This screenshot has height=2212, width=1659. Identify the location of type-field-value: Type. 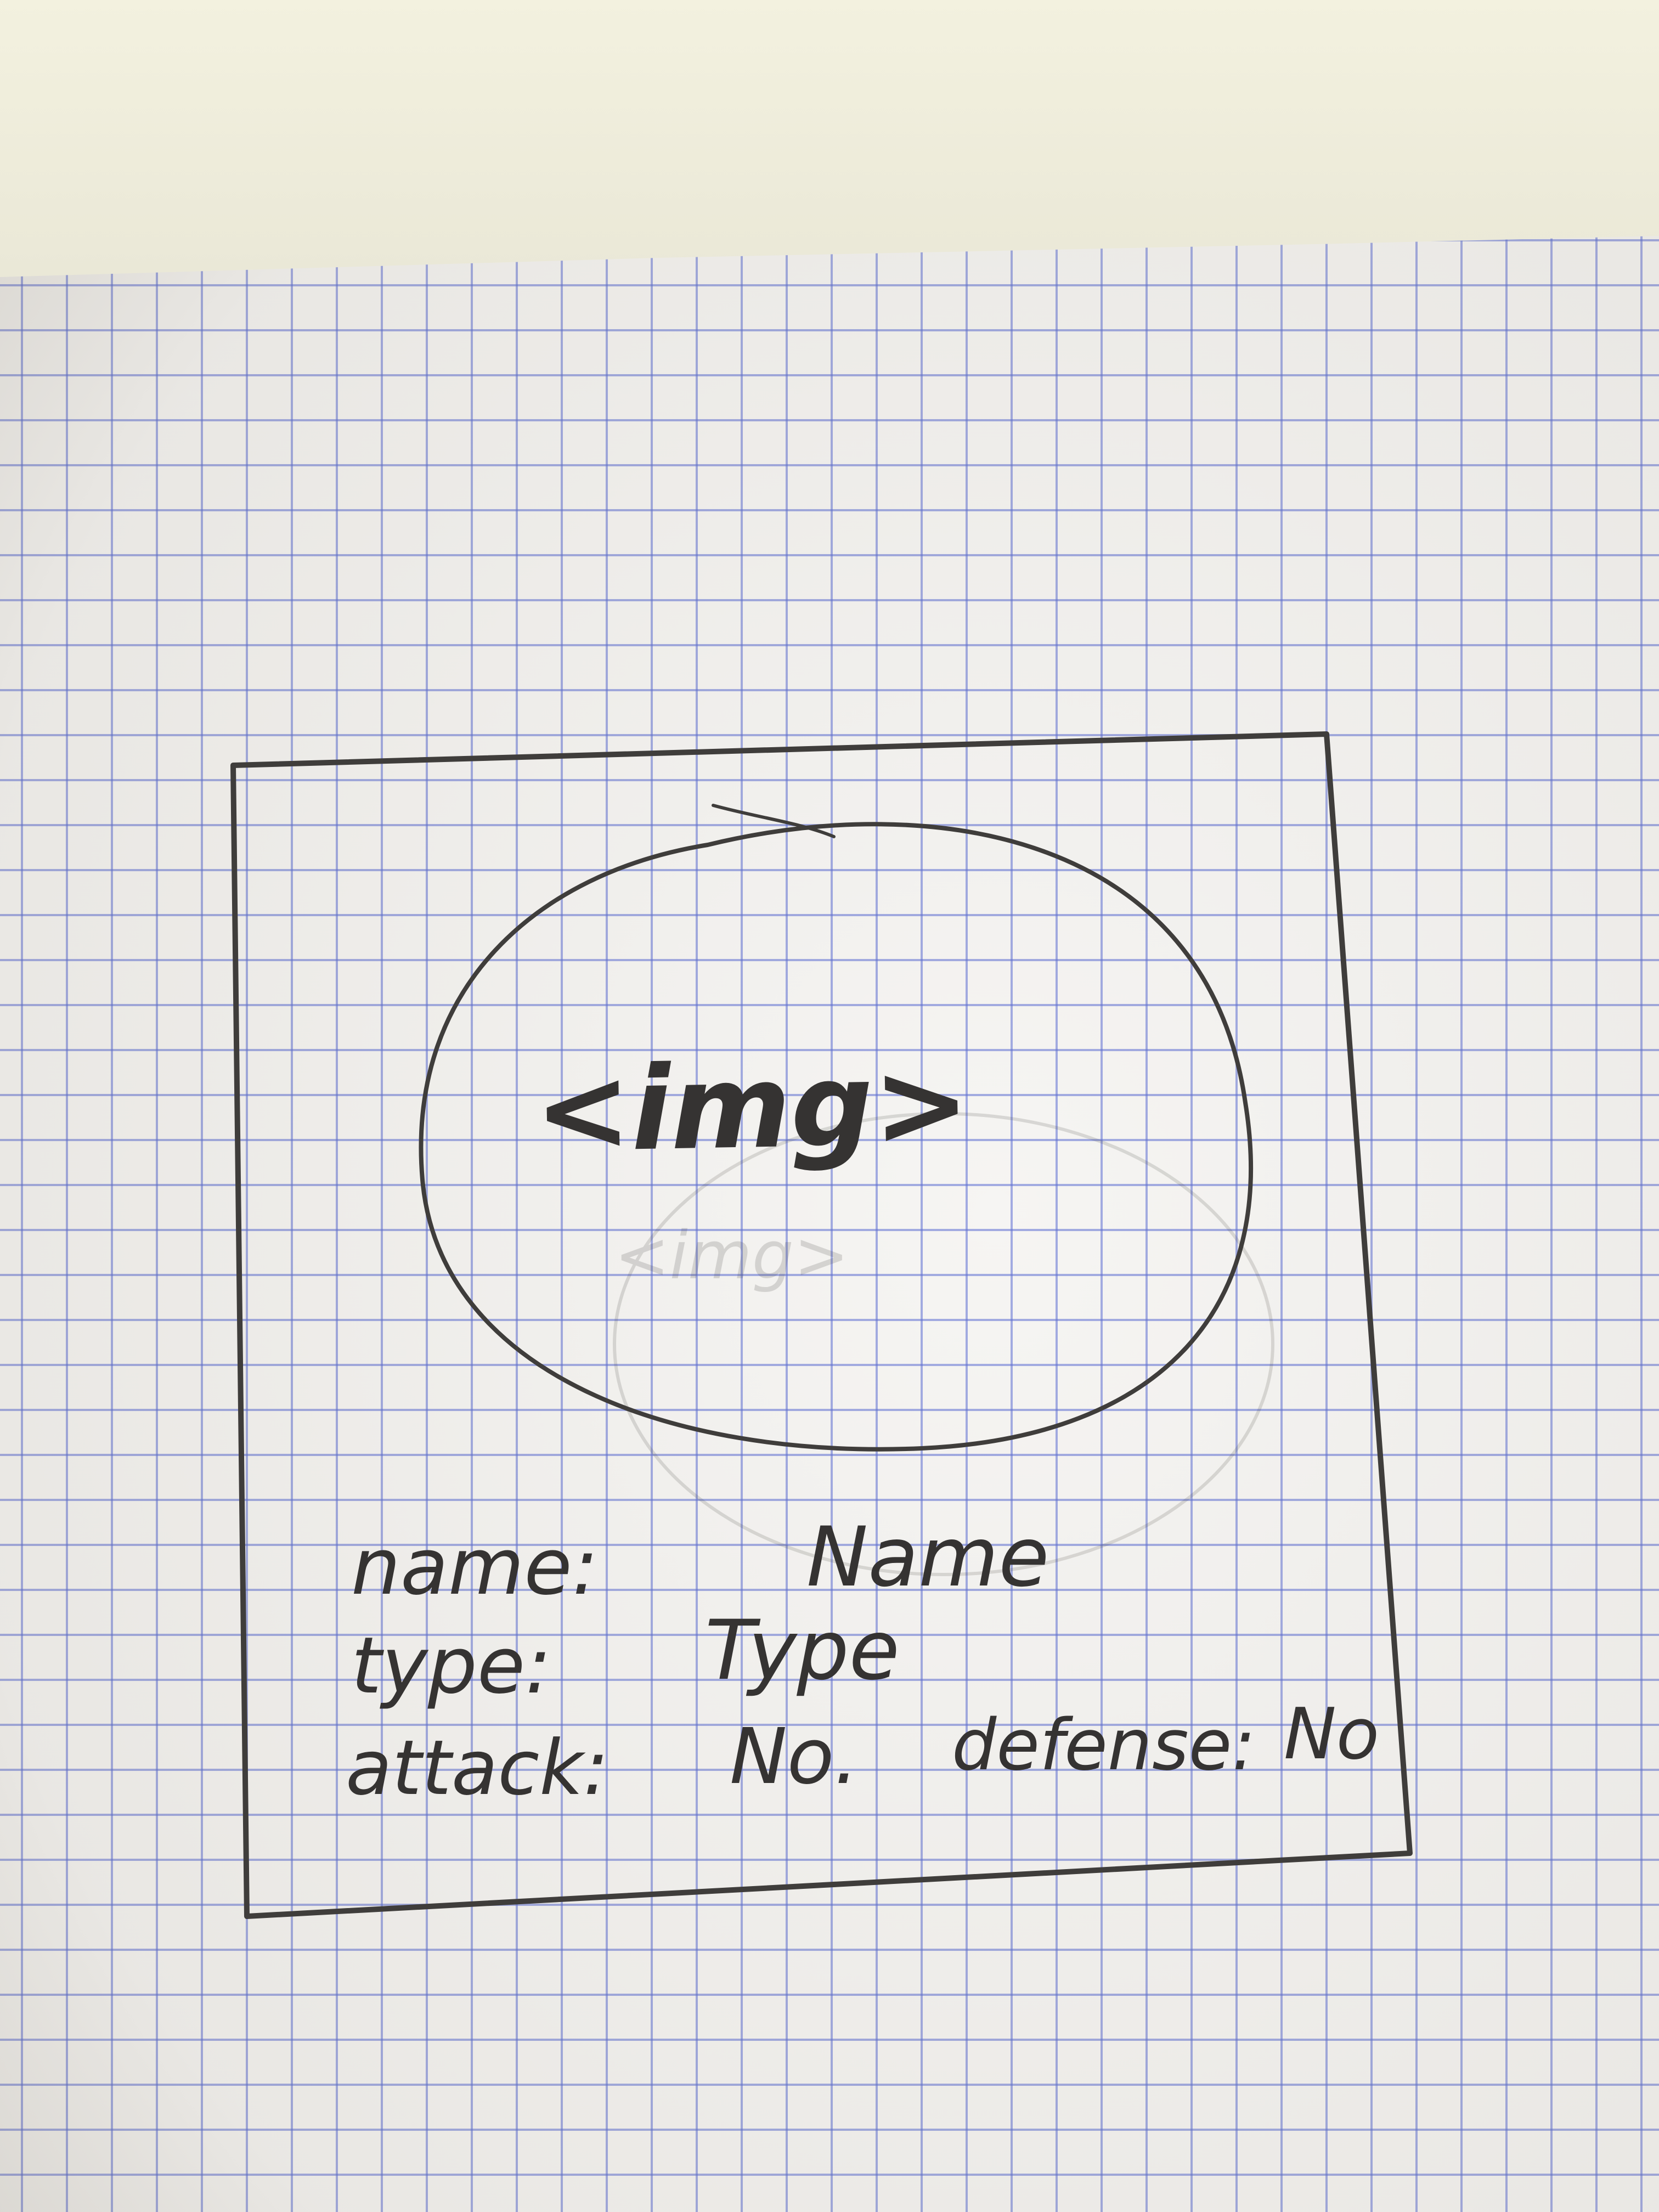
(802, 1651).